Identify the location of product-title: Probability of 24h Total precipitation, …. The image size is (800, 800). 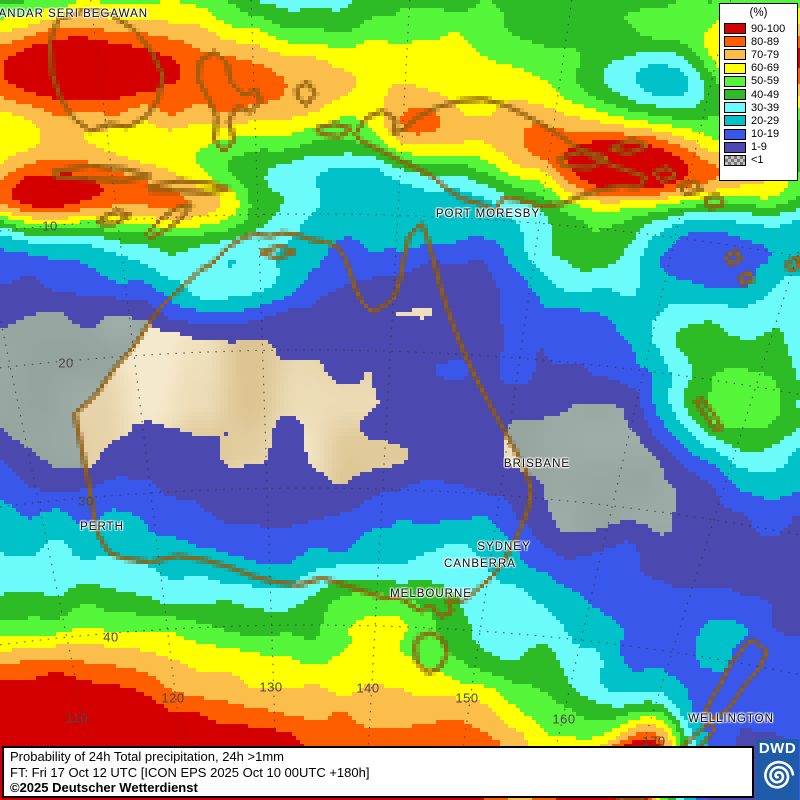
(147, 756).